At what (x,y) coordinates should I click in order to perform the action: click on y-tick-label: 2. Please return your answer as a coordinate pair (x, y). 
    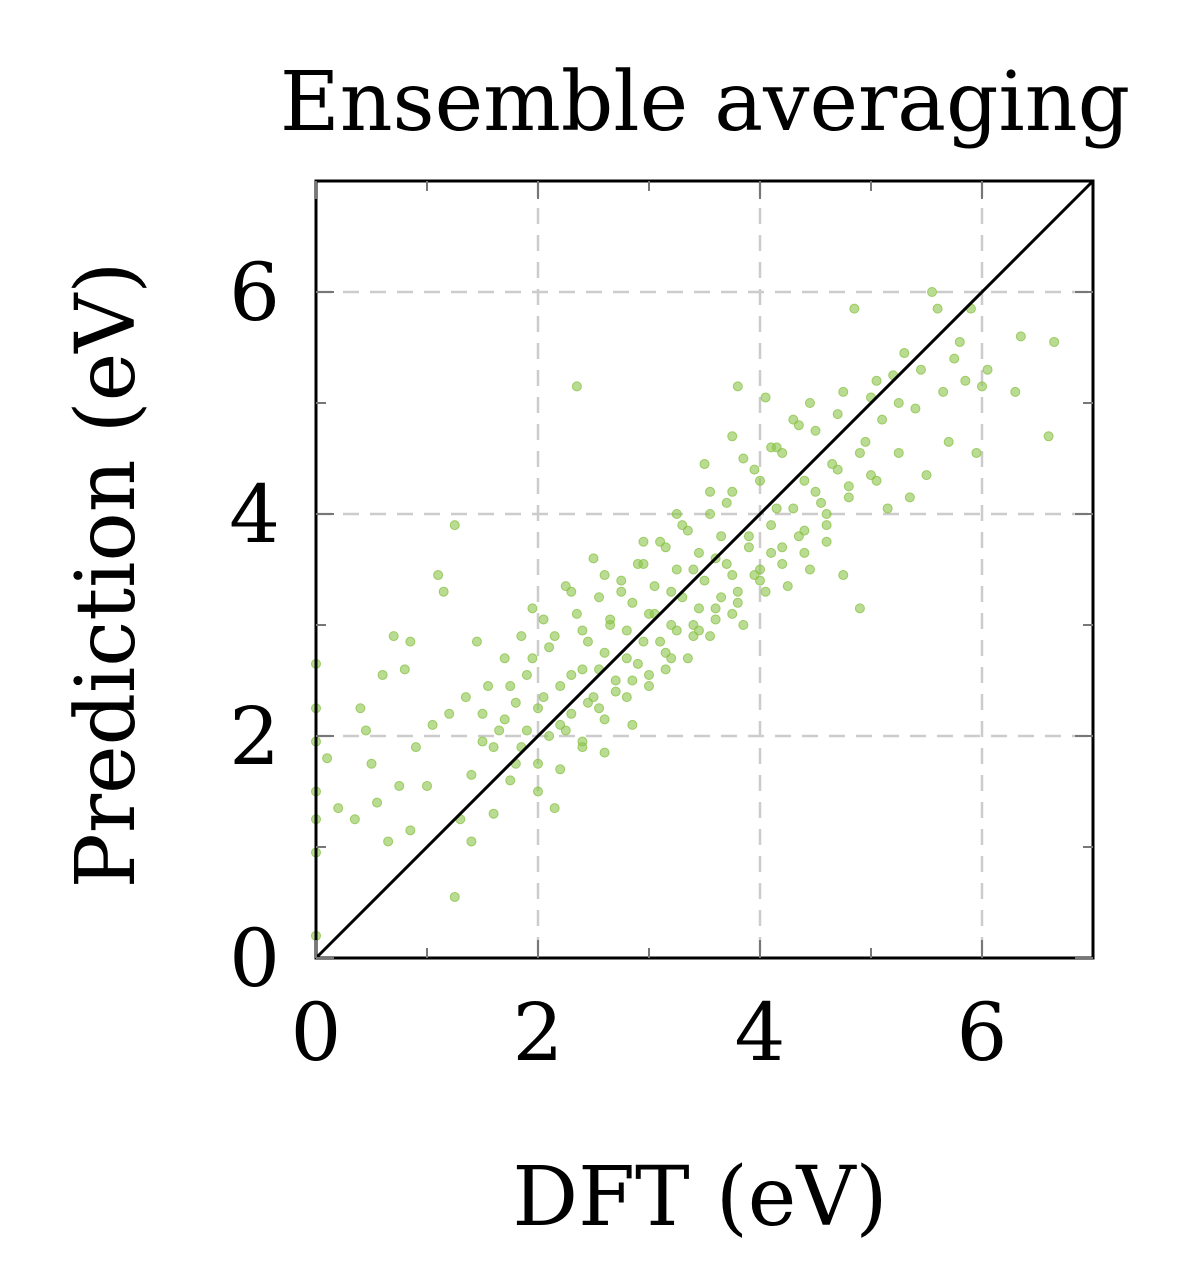
    Looking at the image, I should click on (254, 736).